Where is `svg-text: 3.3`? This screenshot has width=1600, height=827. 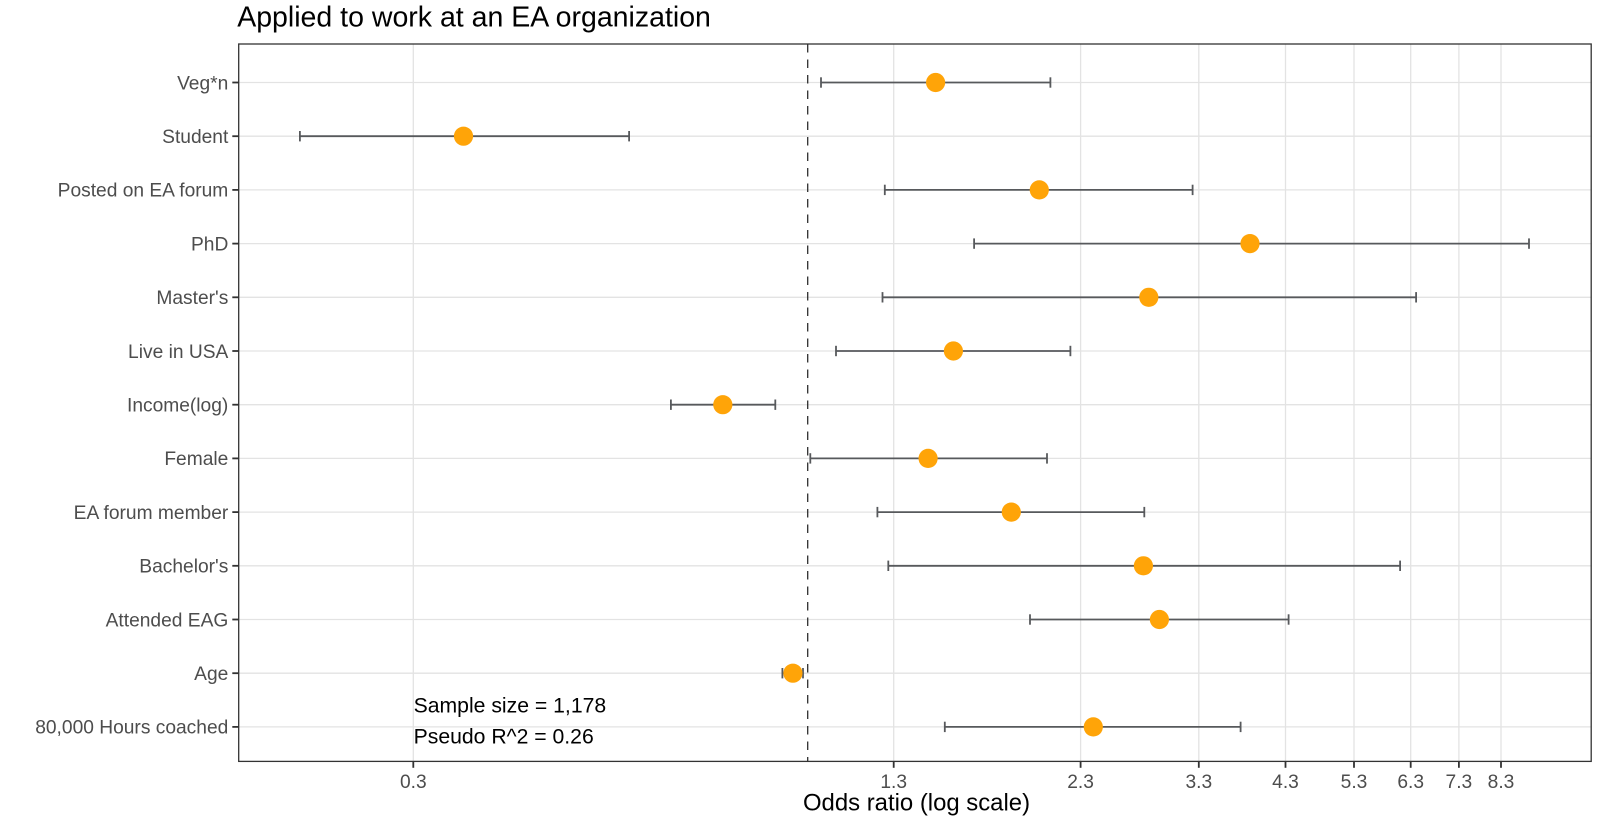
svg-text: 3.3 is located at coordinates (1198, 782).